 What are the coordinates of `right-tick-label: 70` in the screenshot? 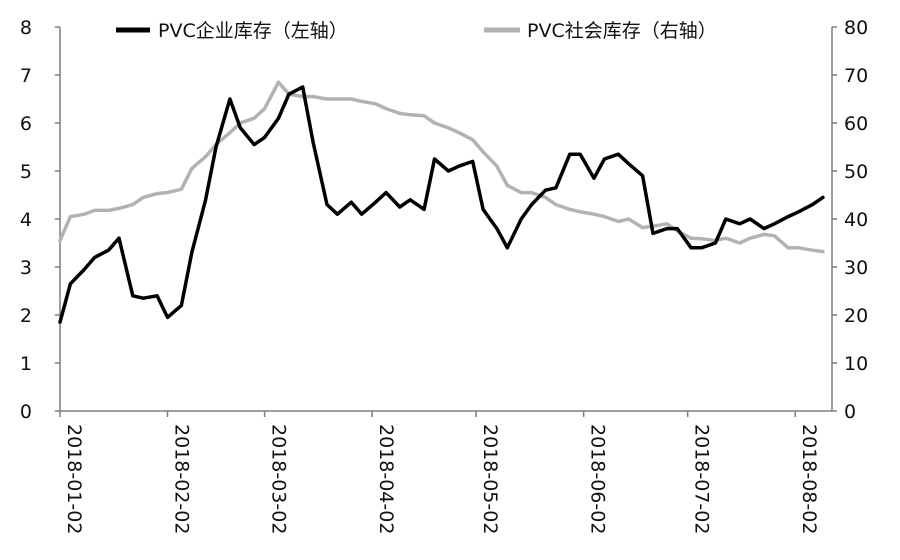 It's located at (856, 76).